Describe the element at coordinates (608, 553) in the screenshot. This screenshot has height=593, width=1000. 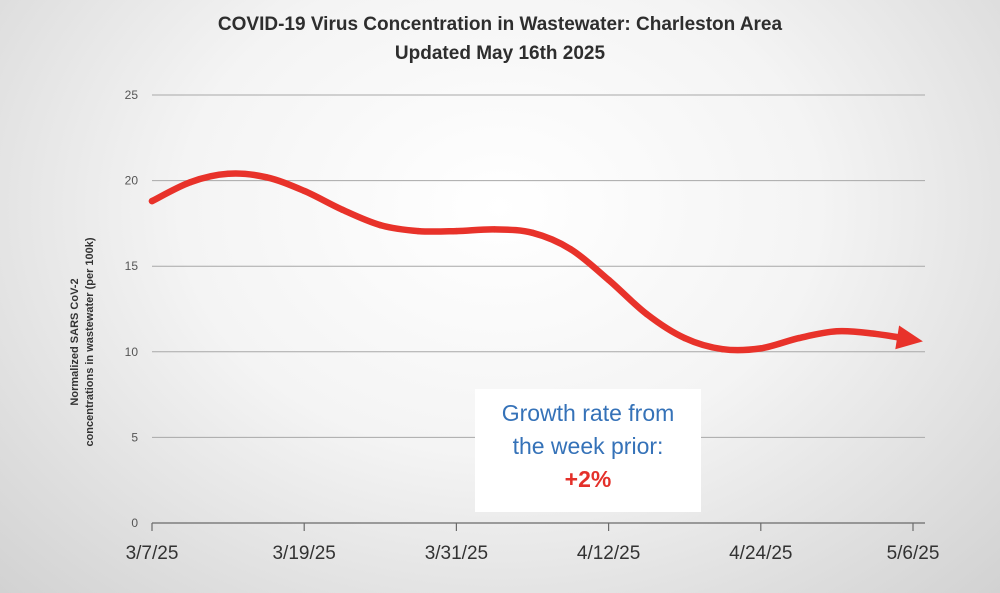
I see `x-tick-label-3: 4/12/25` at that location.